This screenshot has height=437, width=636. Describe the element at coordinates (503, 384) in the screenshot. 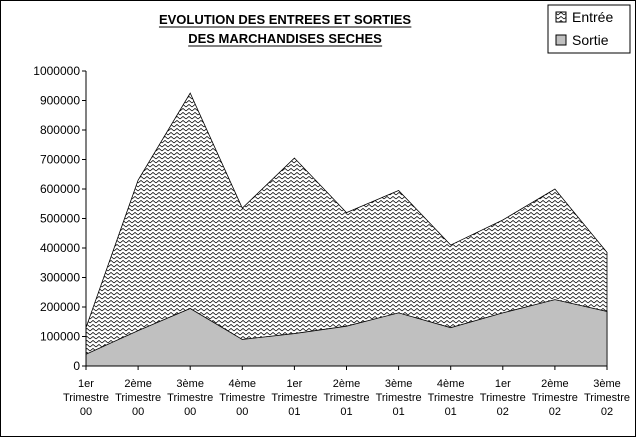

I see `x-tick-label-8-0: 1er` at that location.